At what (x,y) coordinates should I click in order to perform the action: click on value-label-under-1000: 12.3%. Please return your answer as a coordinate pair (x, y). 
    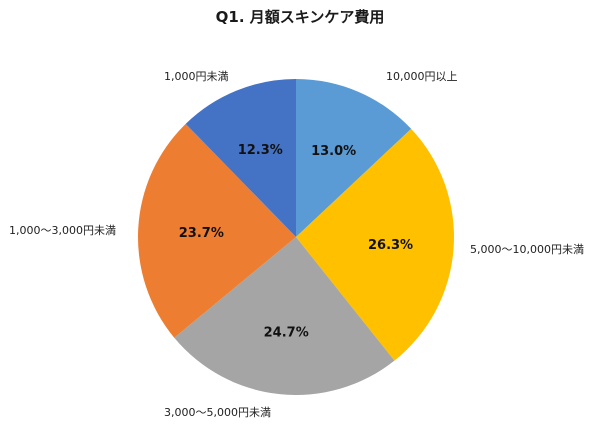
    Looking at the image, I should click on (260, 150).